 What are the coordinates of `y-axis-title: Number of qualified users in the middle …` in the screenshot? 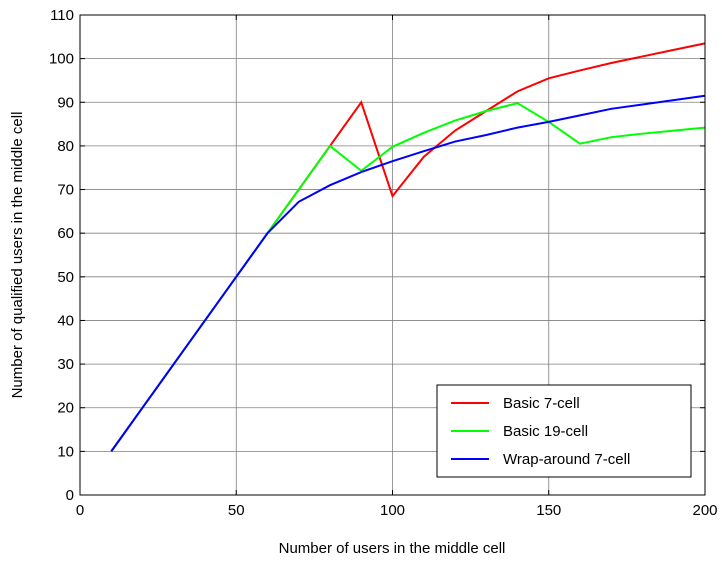 It's located at (17, 255).